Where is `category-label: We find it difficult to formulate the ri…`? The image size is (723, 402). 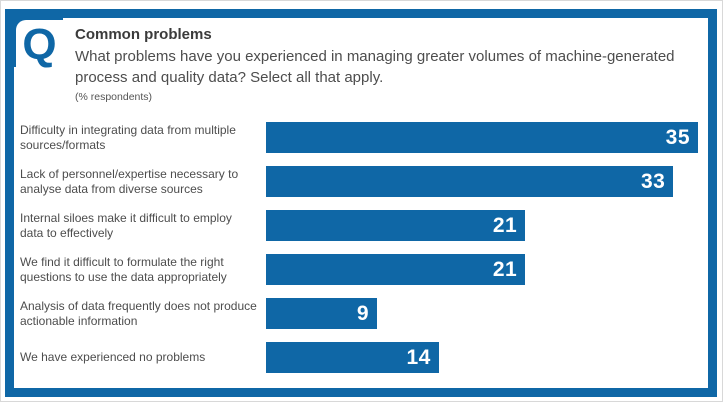 category-label: We find it difficult to formulate the ri… is located at coordinates (123, 269).